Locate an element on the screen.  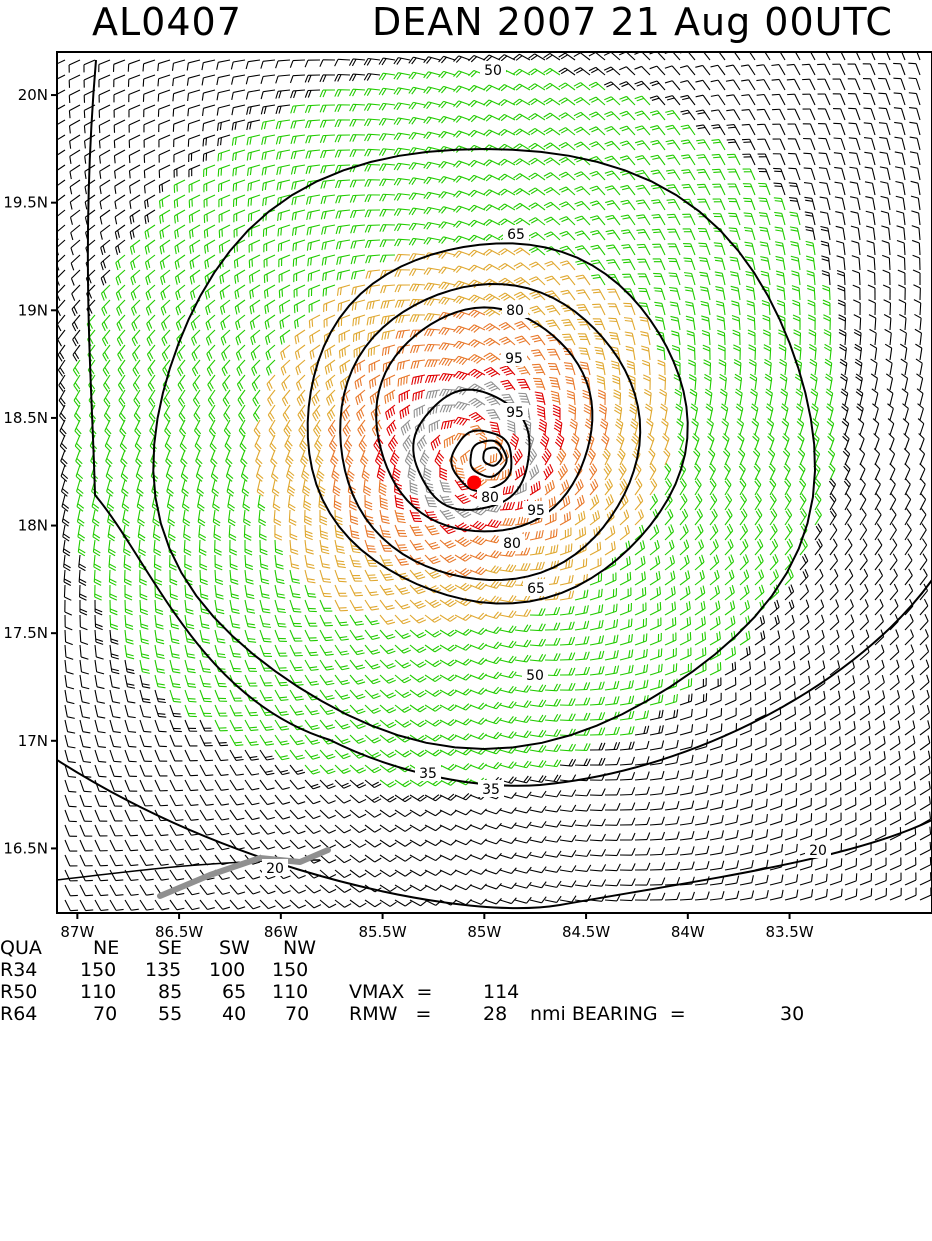
lat-label: 18.5N is located at coordinates (25, 418).